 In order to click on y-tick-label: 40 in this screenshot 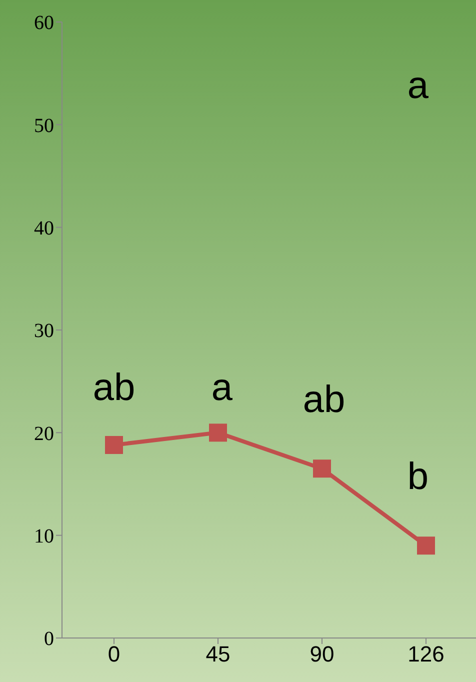, I will do `click(44, 228)`.